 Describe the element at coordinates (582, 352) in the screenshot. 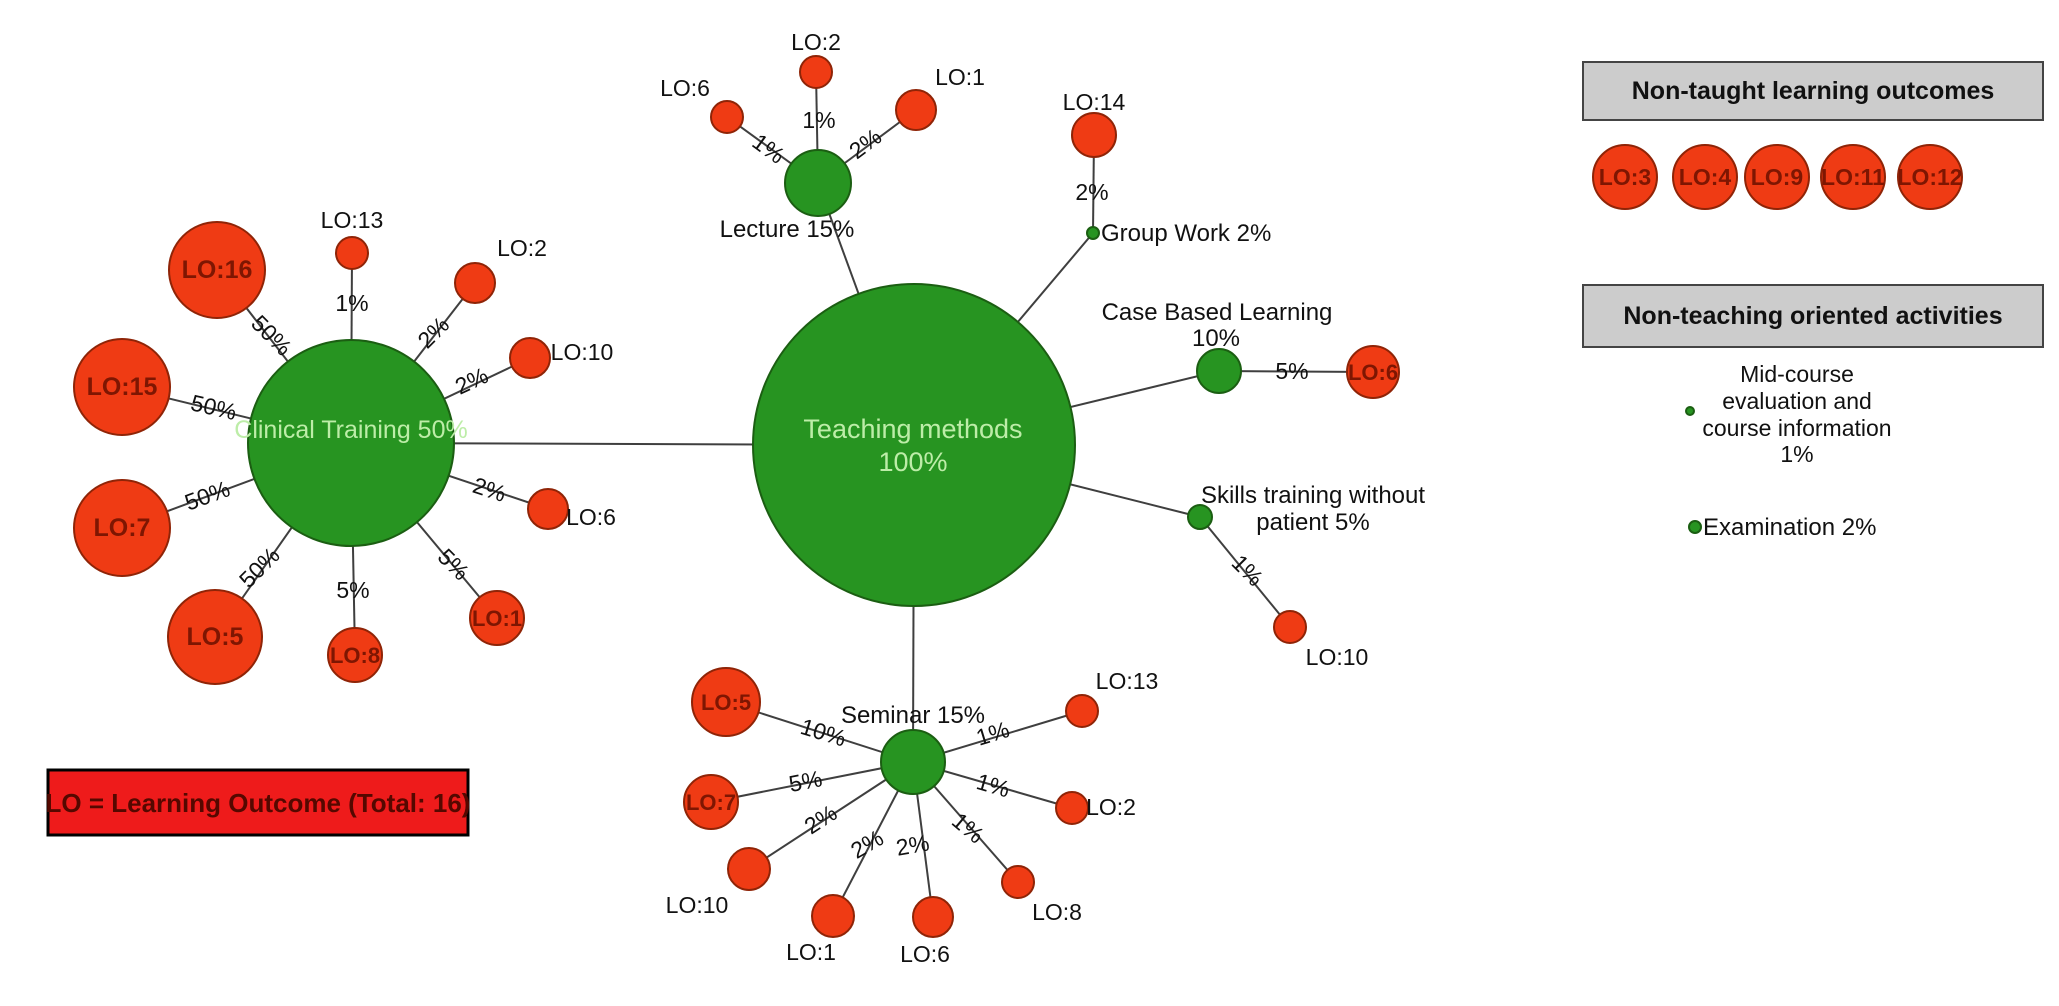

I see `clinical-lo10-label: LO:10` at that location.